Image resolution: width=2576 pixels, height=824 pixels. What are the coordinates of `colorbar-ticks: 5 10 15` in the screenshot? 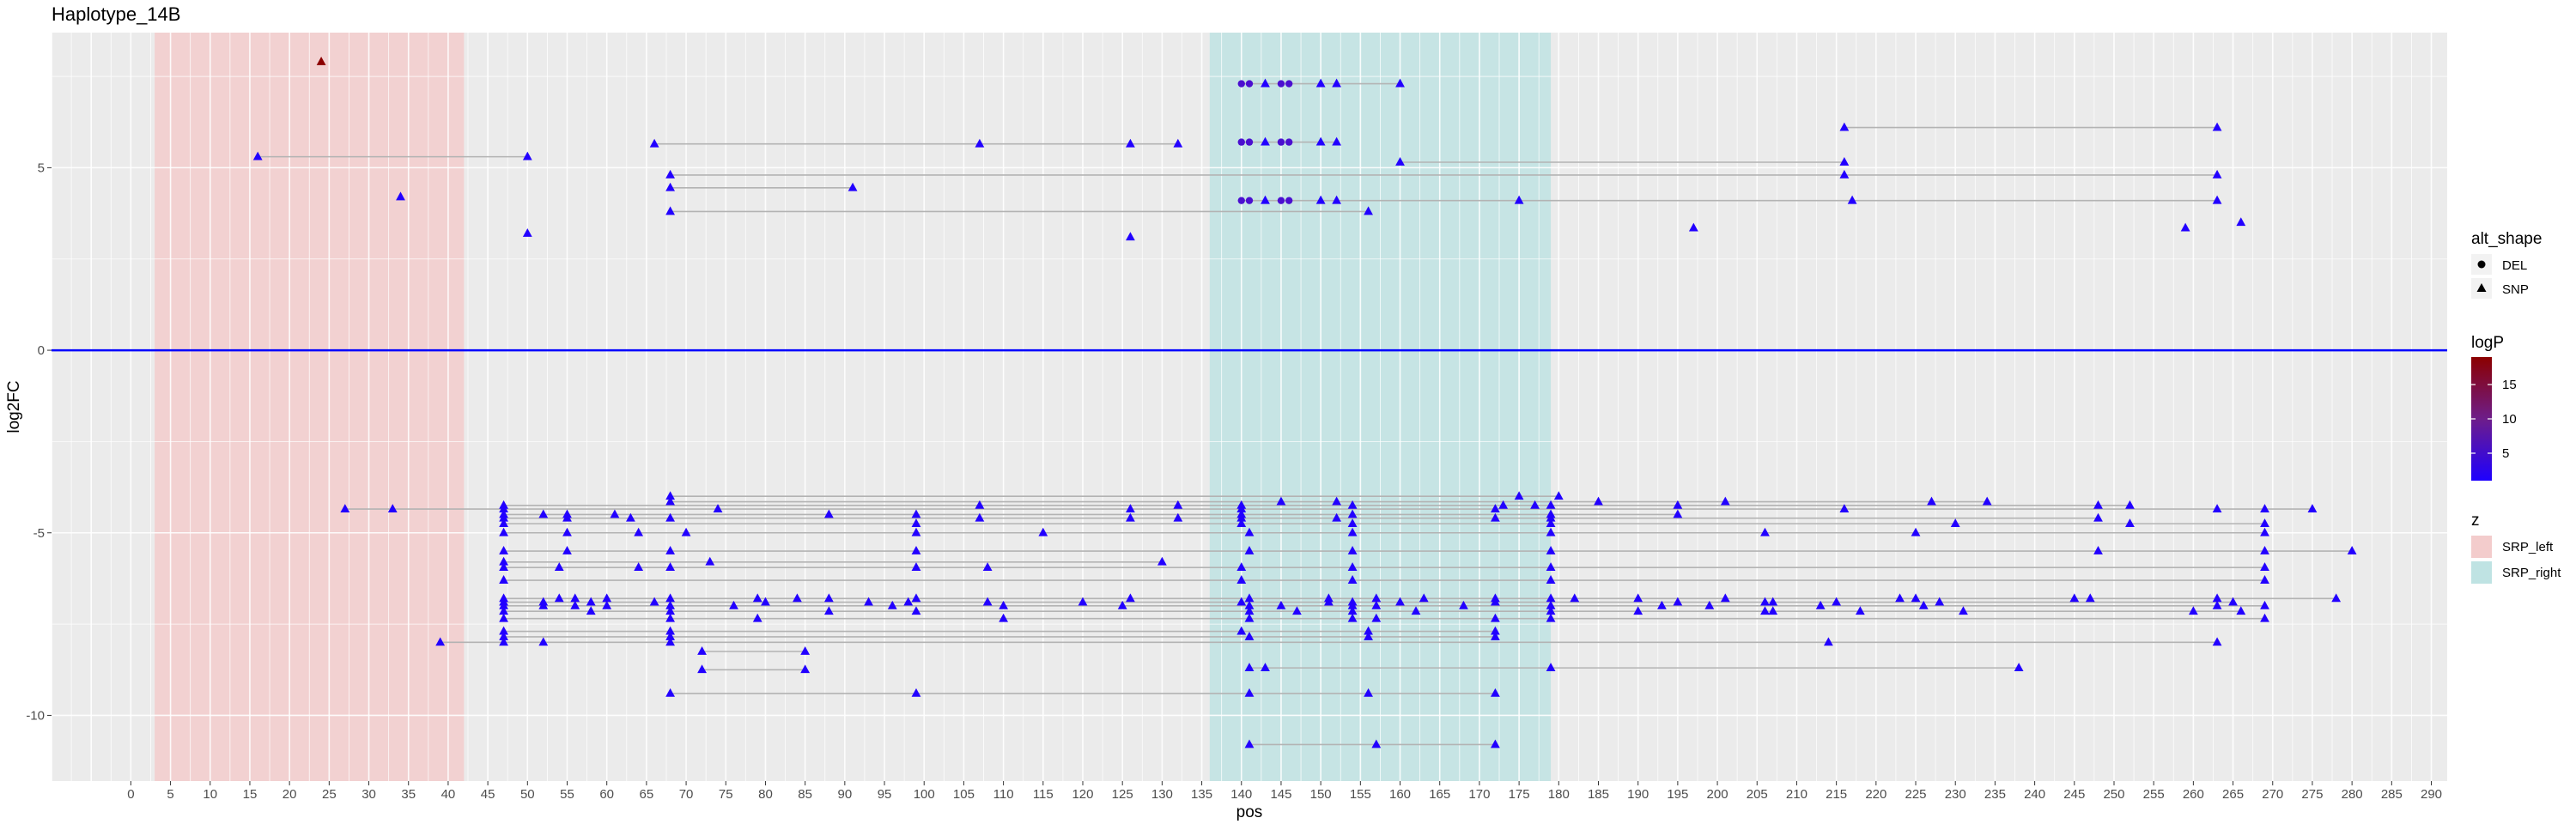 It's located at (2494, 419).